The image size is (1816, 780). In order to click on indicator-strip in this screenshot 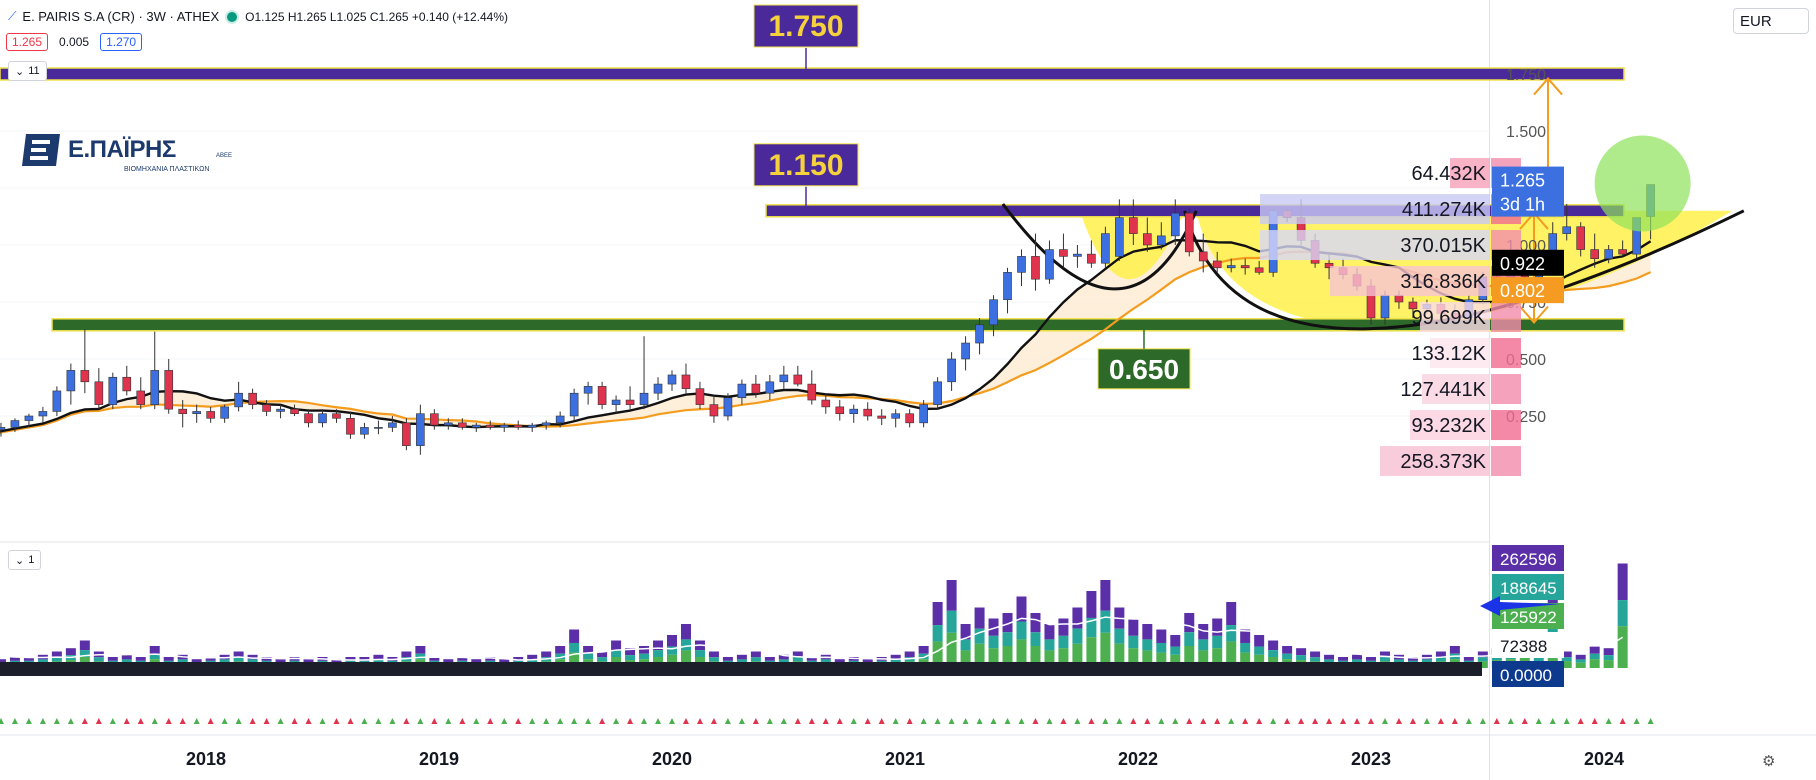, I will do `click(741, 669)`.